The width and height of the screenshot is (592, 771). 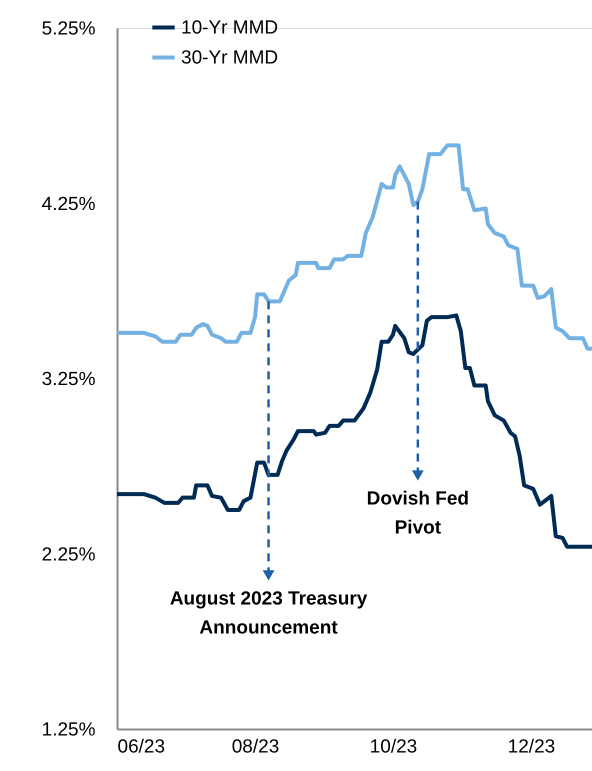 I want to click on x-tick-label: 10/23, so click(x=394, y=747).